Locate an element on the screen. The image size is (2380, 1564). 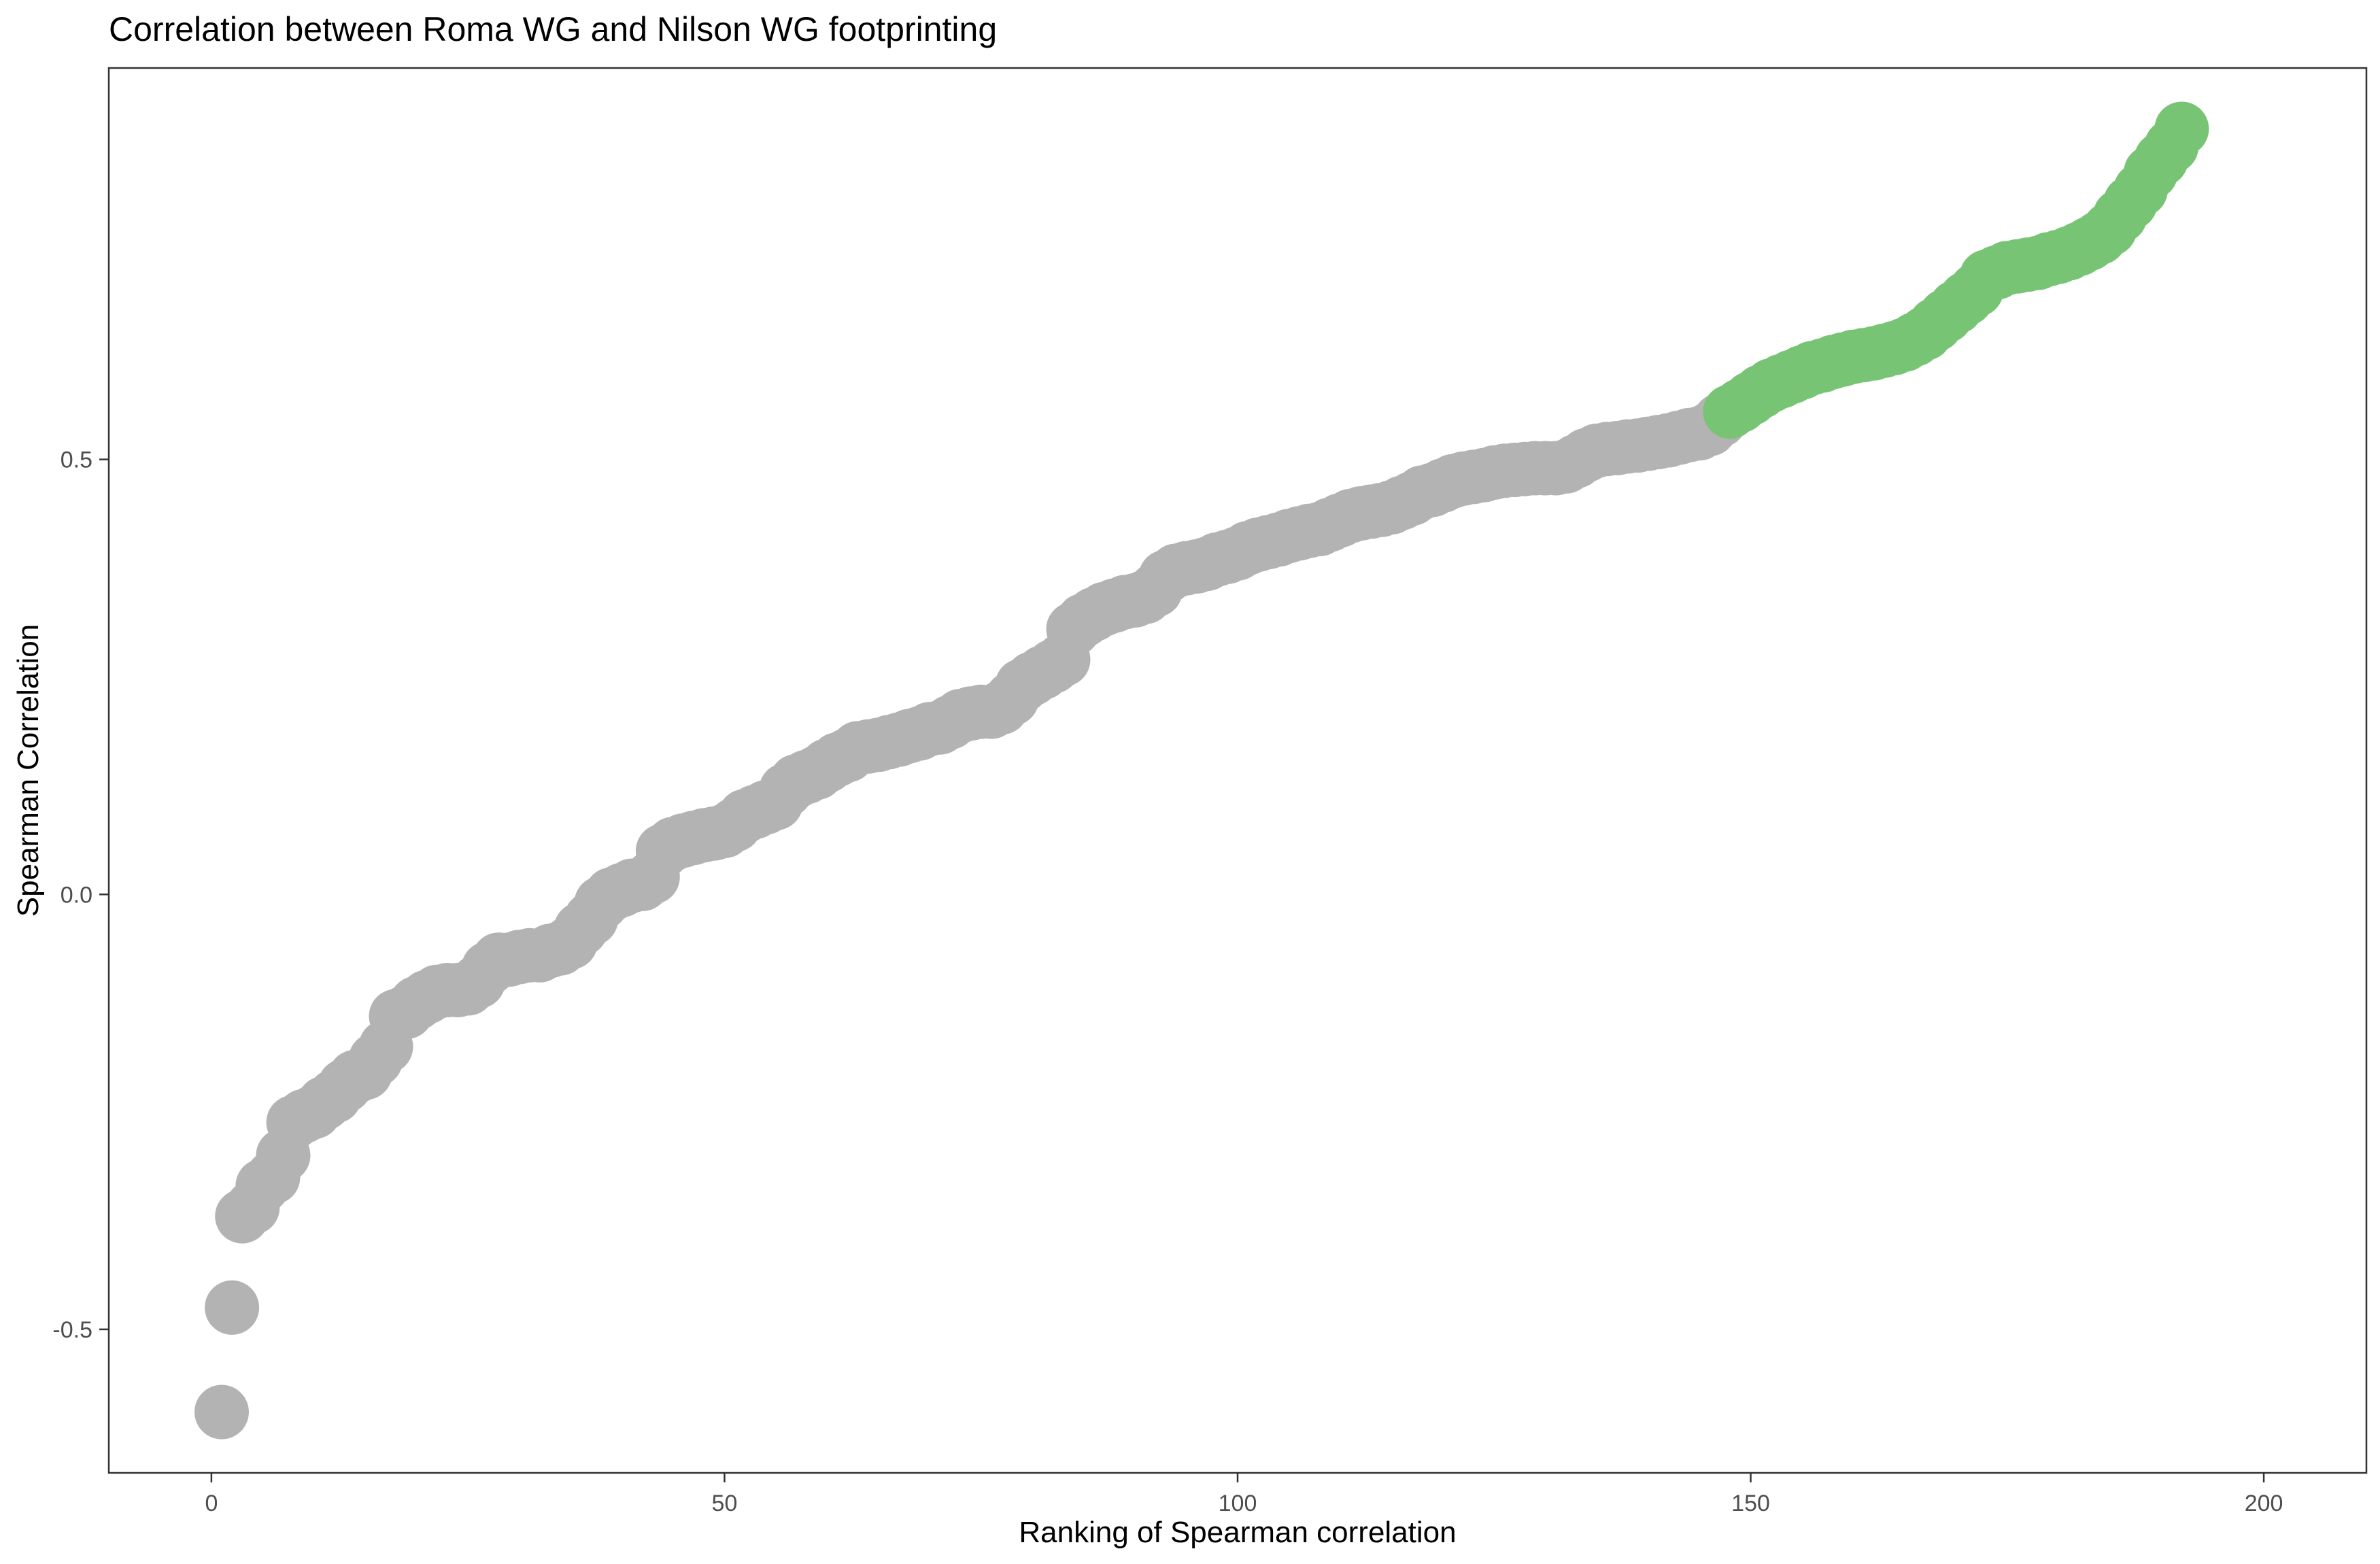
y-axis-ticks: -0.5 0.0 0.5 is located at coordinates (81, 895).